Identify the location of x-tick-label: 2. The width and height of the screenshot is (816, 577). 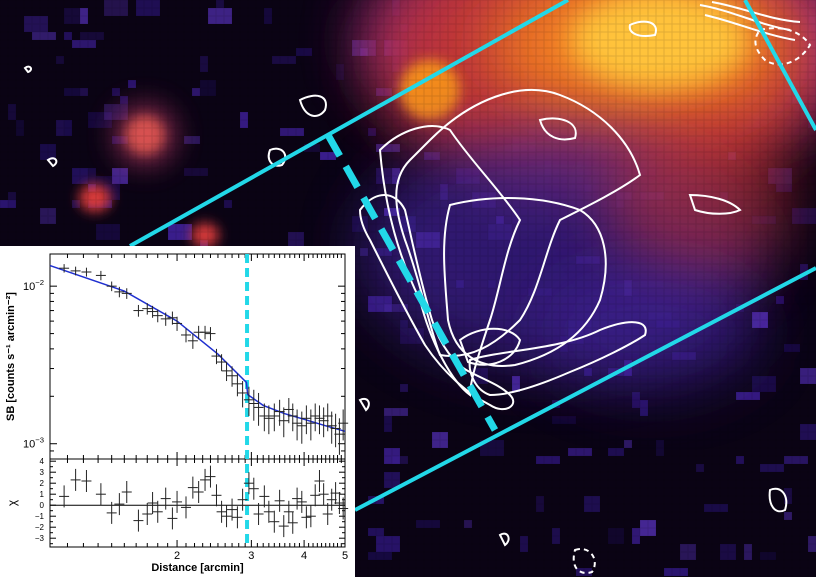
(177, 556).